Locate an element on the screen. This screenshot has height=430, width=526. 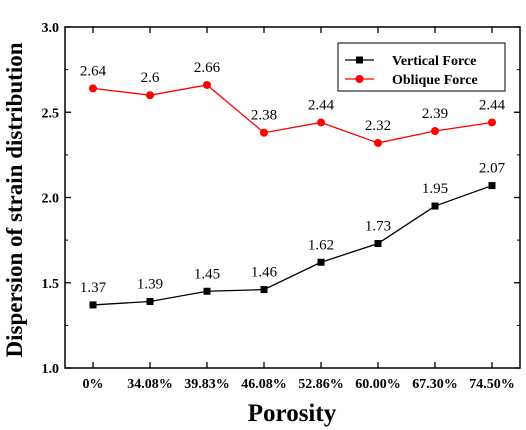
legend: Vertical Force Oblique Force is located at coordinates (421, 67).